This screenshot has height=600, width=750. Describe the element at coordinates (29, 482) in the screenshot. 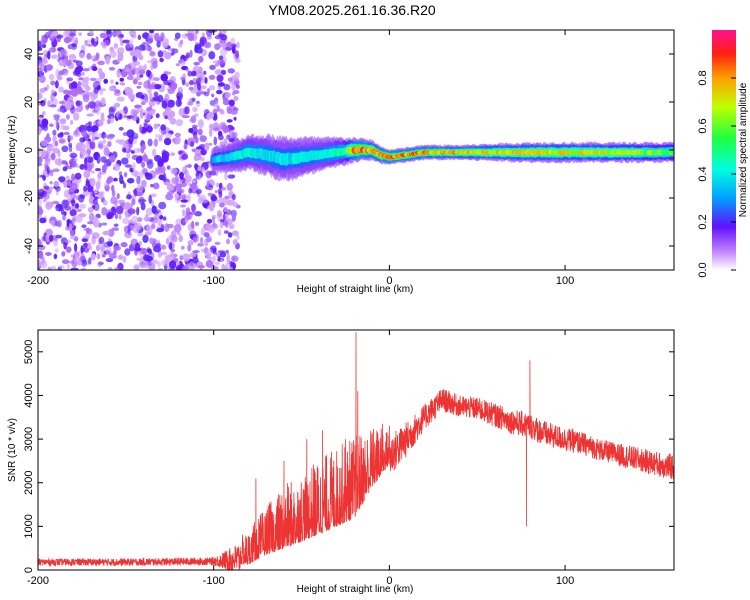

I see `snr-y-tick-label: 2000` at that location.